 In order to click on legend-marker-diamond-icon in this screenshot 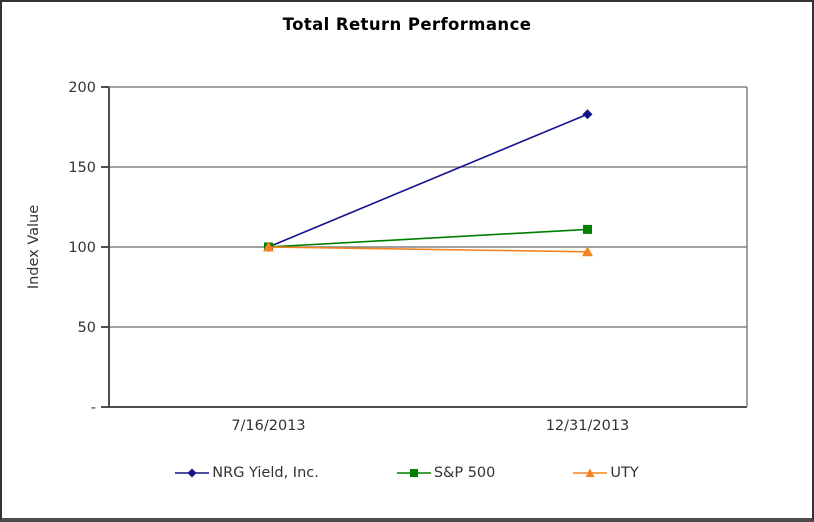, I will do `click(192, 473)`.